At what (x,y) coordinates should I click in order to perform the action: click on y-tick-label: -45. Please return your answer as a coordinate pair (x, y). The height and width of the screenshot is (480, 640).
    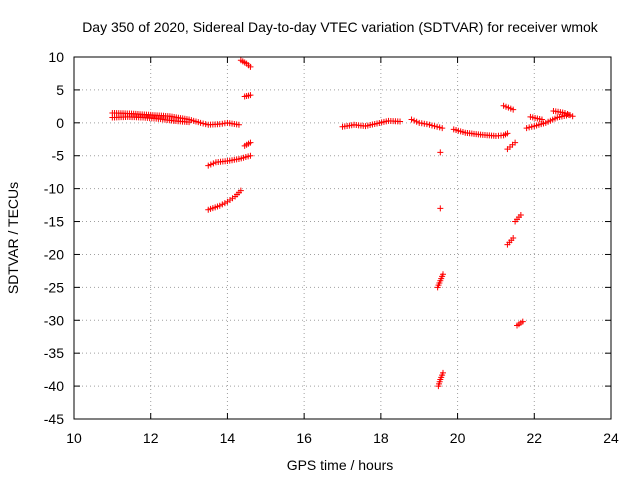
    Looking at the image, I should click on (54, 419).